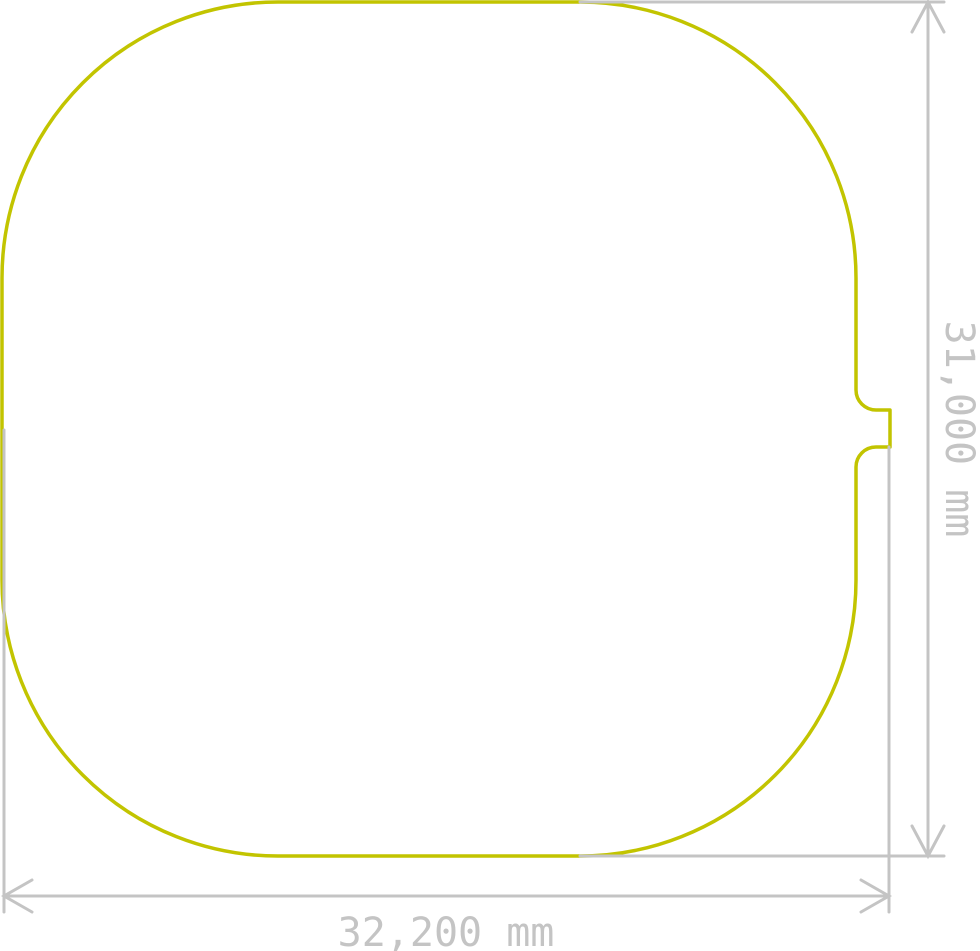  Describe the element at coordinates (958, 429) in the screenshot. I see `height-label: 31,000 mm` at that location.